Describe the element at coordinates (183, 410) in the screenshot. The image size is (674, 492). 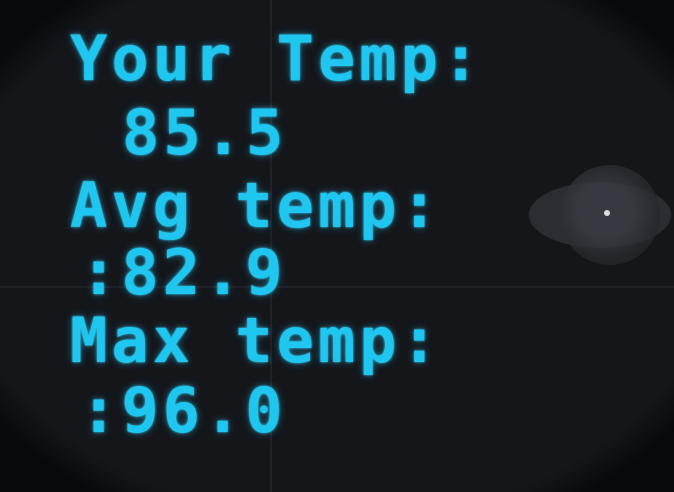
I see `max-temp-value: :96.0` at that location.